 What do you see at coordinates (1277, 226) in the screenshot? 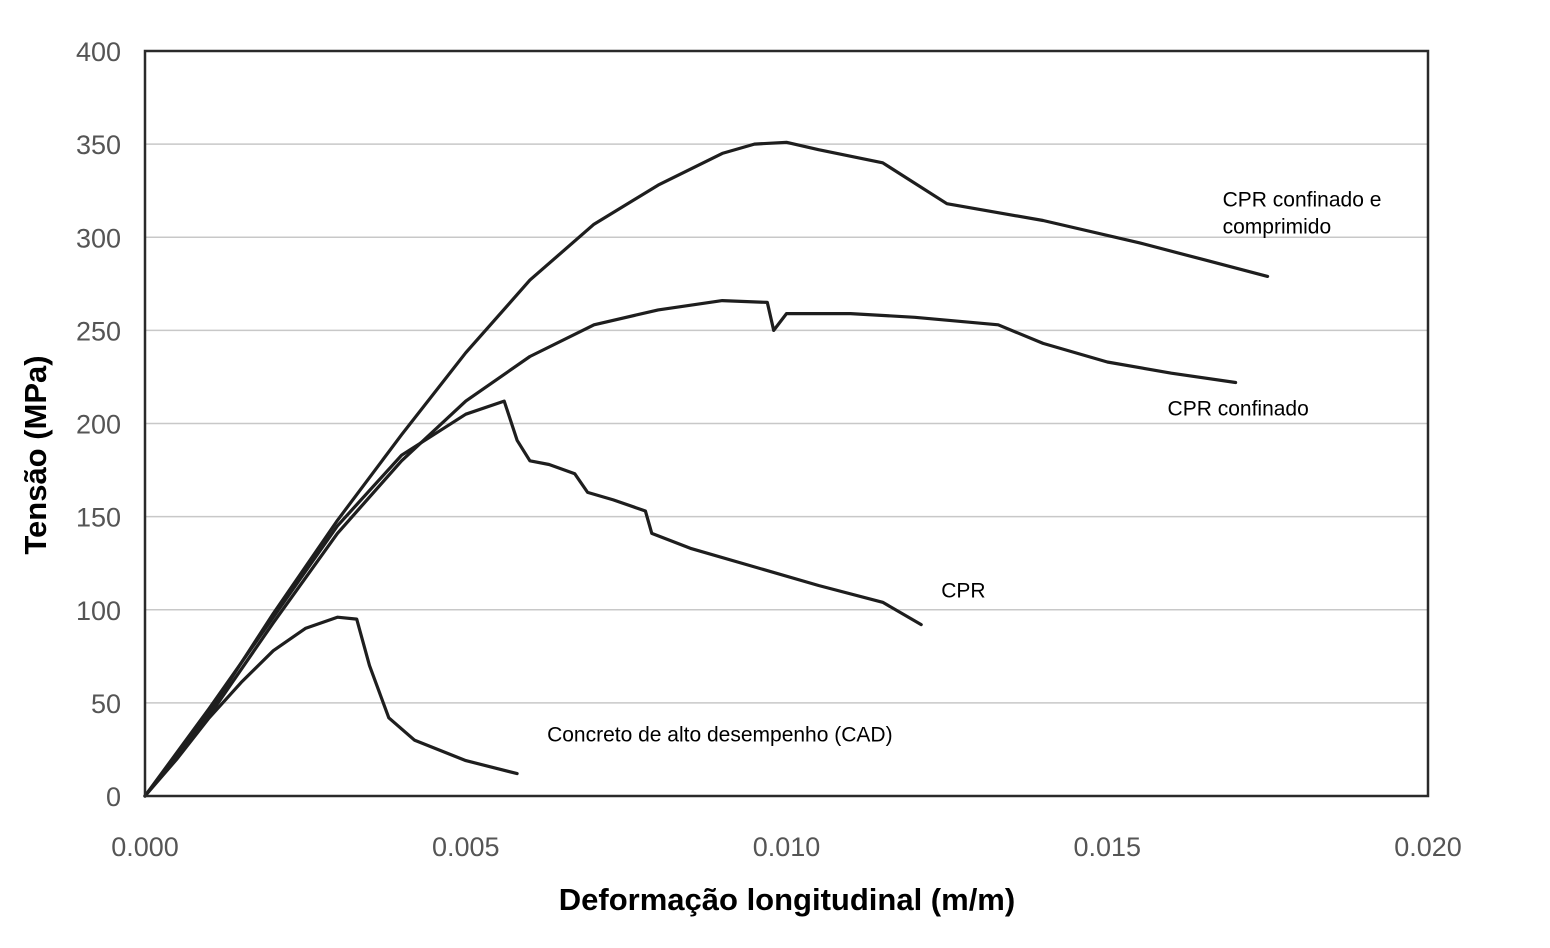
I see `series-label: comprimido` at bounding box center [1277, 226].